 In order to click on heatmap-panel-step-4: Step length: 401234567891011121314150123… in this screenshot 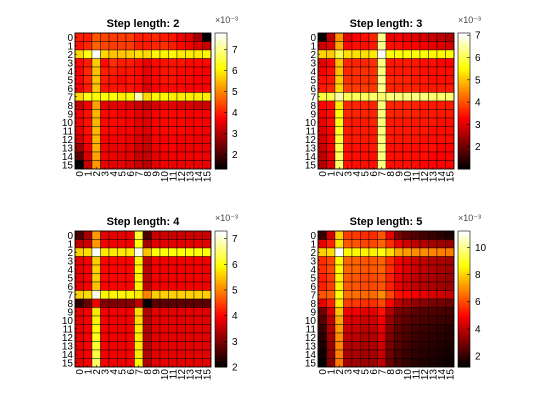, I will do `click(150, 296)`.